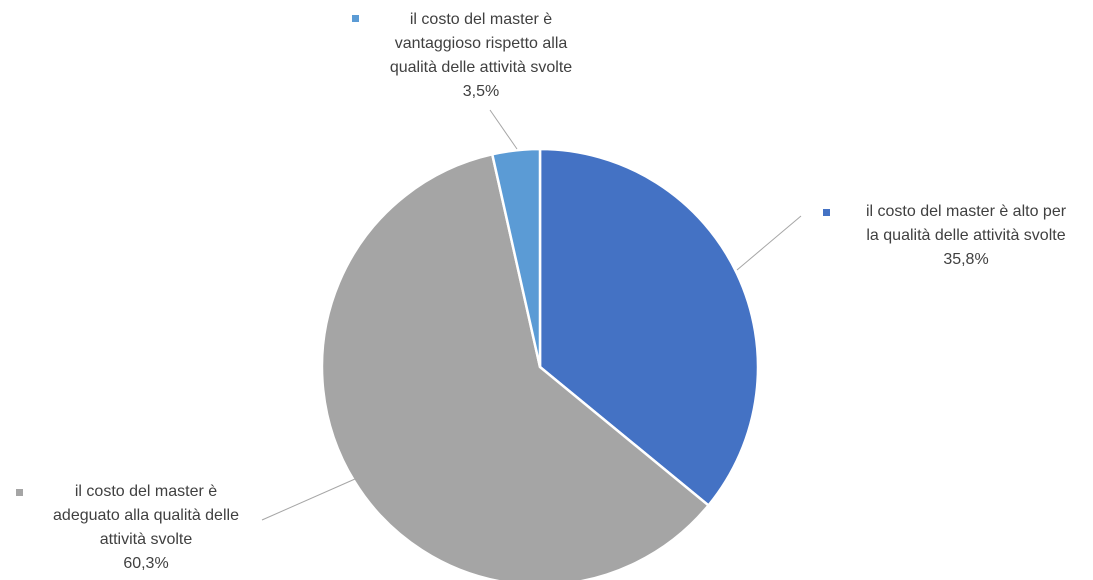 The height and width of the screenshot is (580, 1093). I want to click on slice-label-1-line-2: la qualità delle attività svolte, so click(965, 235).